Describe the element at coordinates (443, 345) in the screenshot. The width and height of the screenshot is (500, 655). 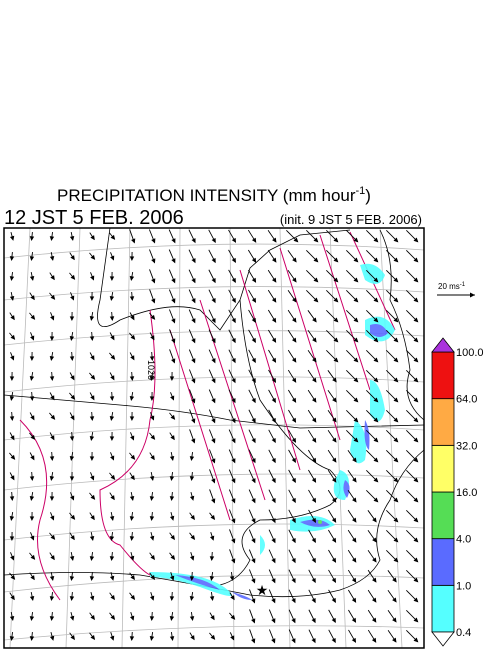
I see `colorbar-over` at that location.